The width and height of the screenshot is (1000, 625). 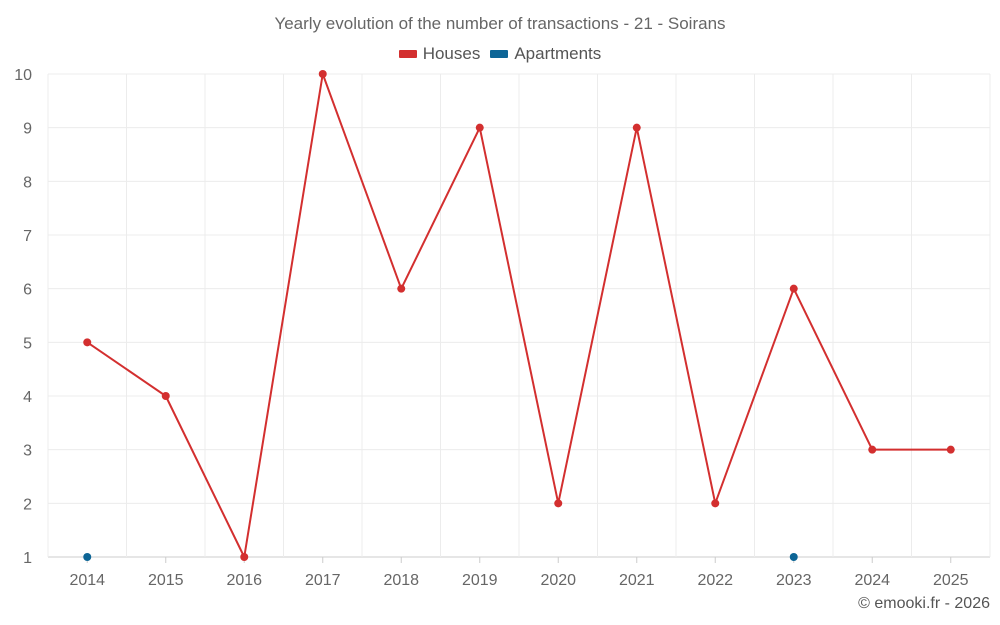 What do you see at coordinates (951, 580) in the screenshot?
I see `x-tick-label-2025: 2025` at bounding box center [951, 580].